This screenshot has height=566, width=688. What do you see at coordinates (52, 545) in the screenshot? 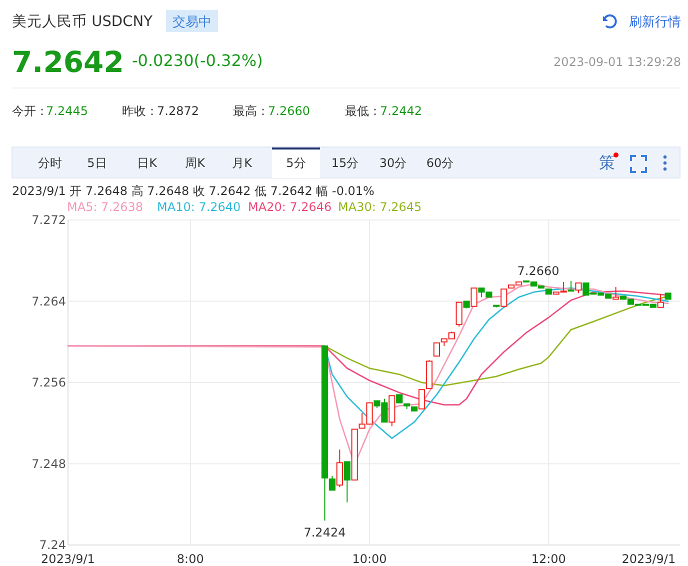
I see `y-tick-label: 7.24` at bounding box center [52, 545].